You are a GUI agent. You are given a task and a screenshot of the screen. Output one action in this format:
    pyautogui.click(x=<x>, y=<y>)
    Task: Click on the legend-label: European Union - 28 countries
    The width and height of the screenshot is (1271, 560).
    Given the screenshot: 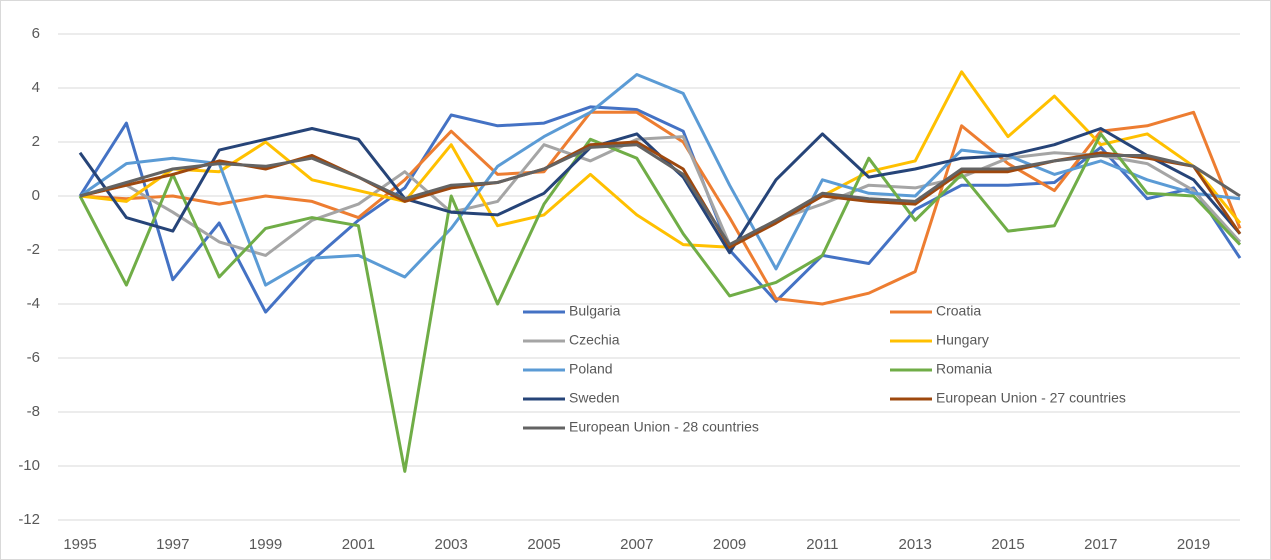 What is the action you would take?
    pyautogui.click(x=664, y=427)
    